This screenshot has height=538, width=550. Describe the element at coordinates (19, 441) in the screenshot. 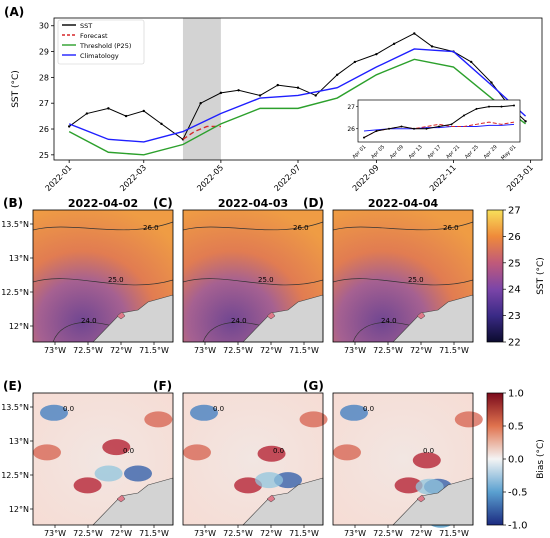

I see `y-tick-label: 13°N` at that location.